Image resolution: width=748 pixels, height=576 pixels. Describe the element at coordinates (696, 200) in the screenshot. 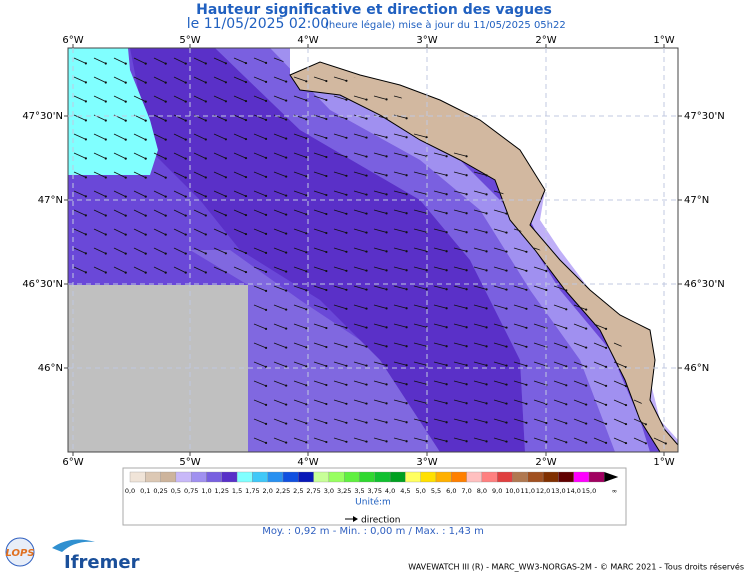

I see `lat-label: 47°N` at that location.